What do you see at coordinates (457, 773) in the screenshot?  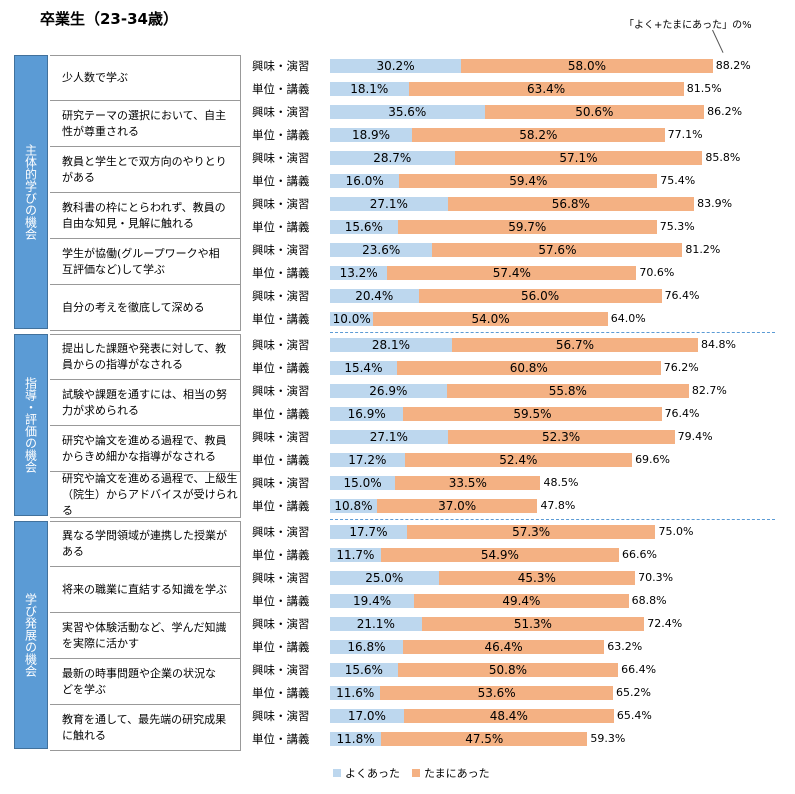 I see `legend-label: たまにあった` at bounding box center [457, 773].